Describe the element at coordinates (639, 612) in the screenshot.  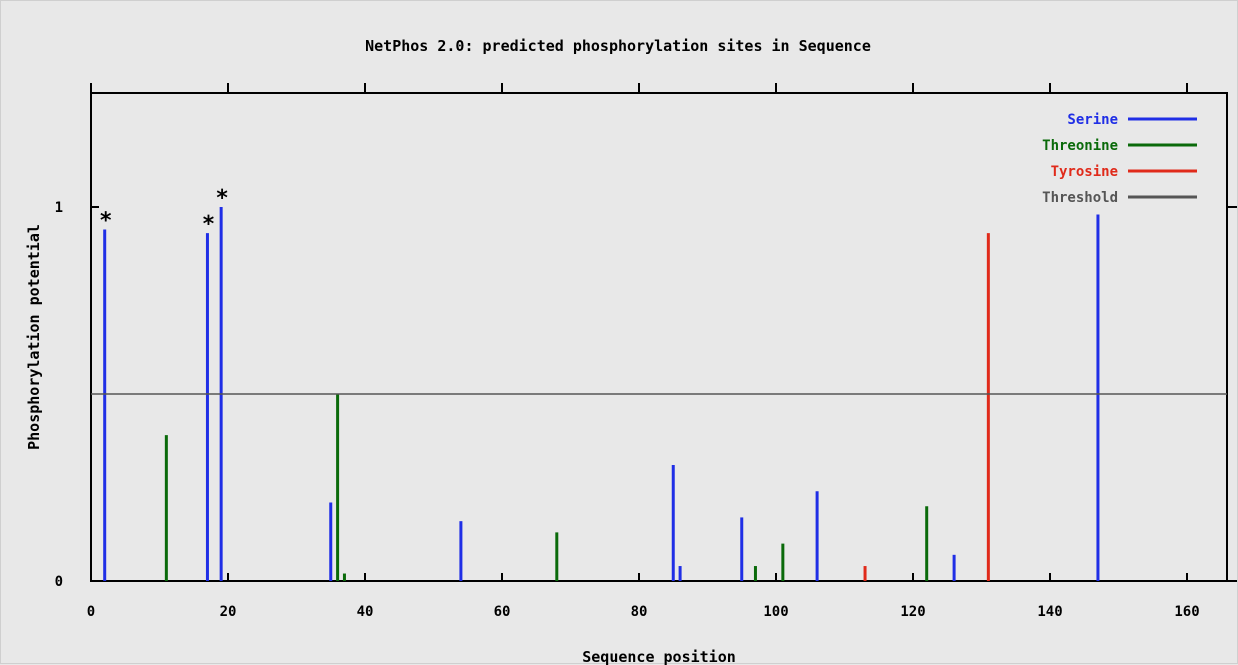
I see `x-tick-label: 80` at that location.